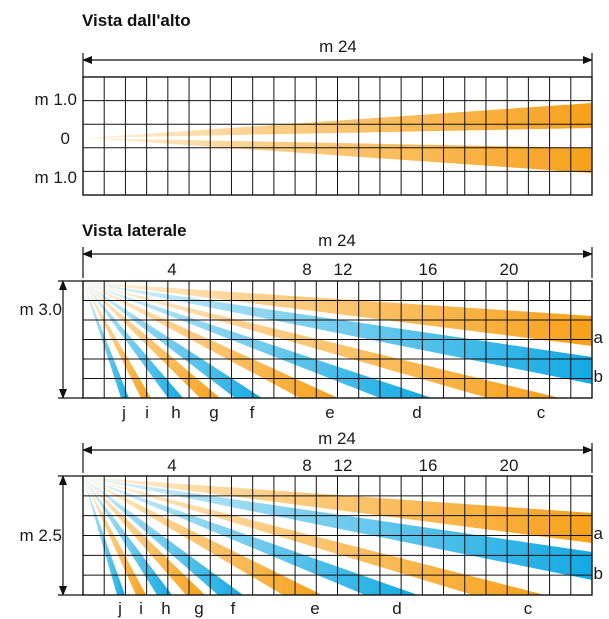 This screenshot has height=619, width=609. Describe the element at coordinates (55, 99) in the screenshot. I see `top-view-label-upper: m 1.0` at that location.